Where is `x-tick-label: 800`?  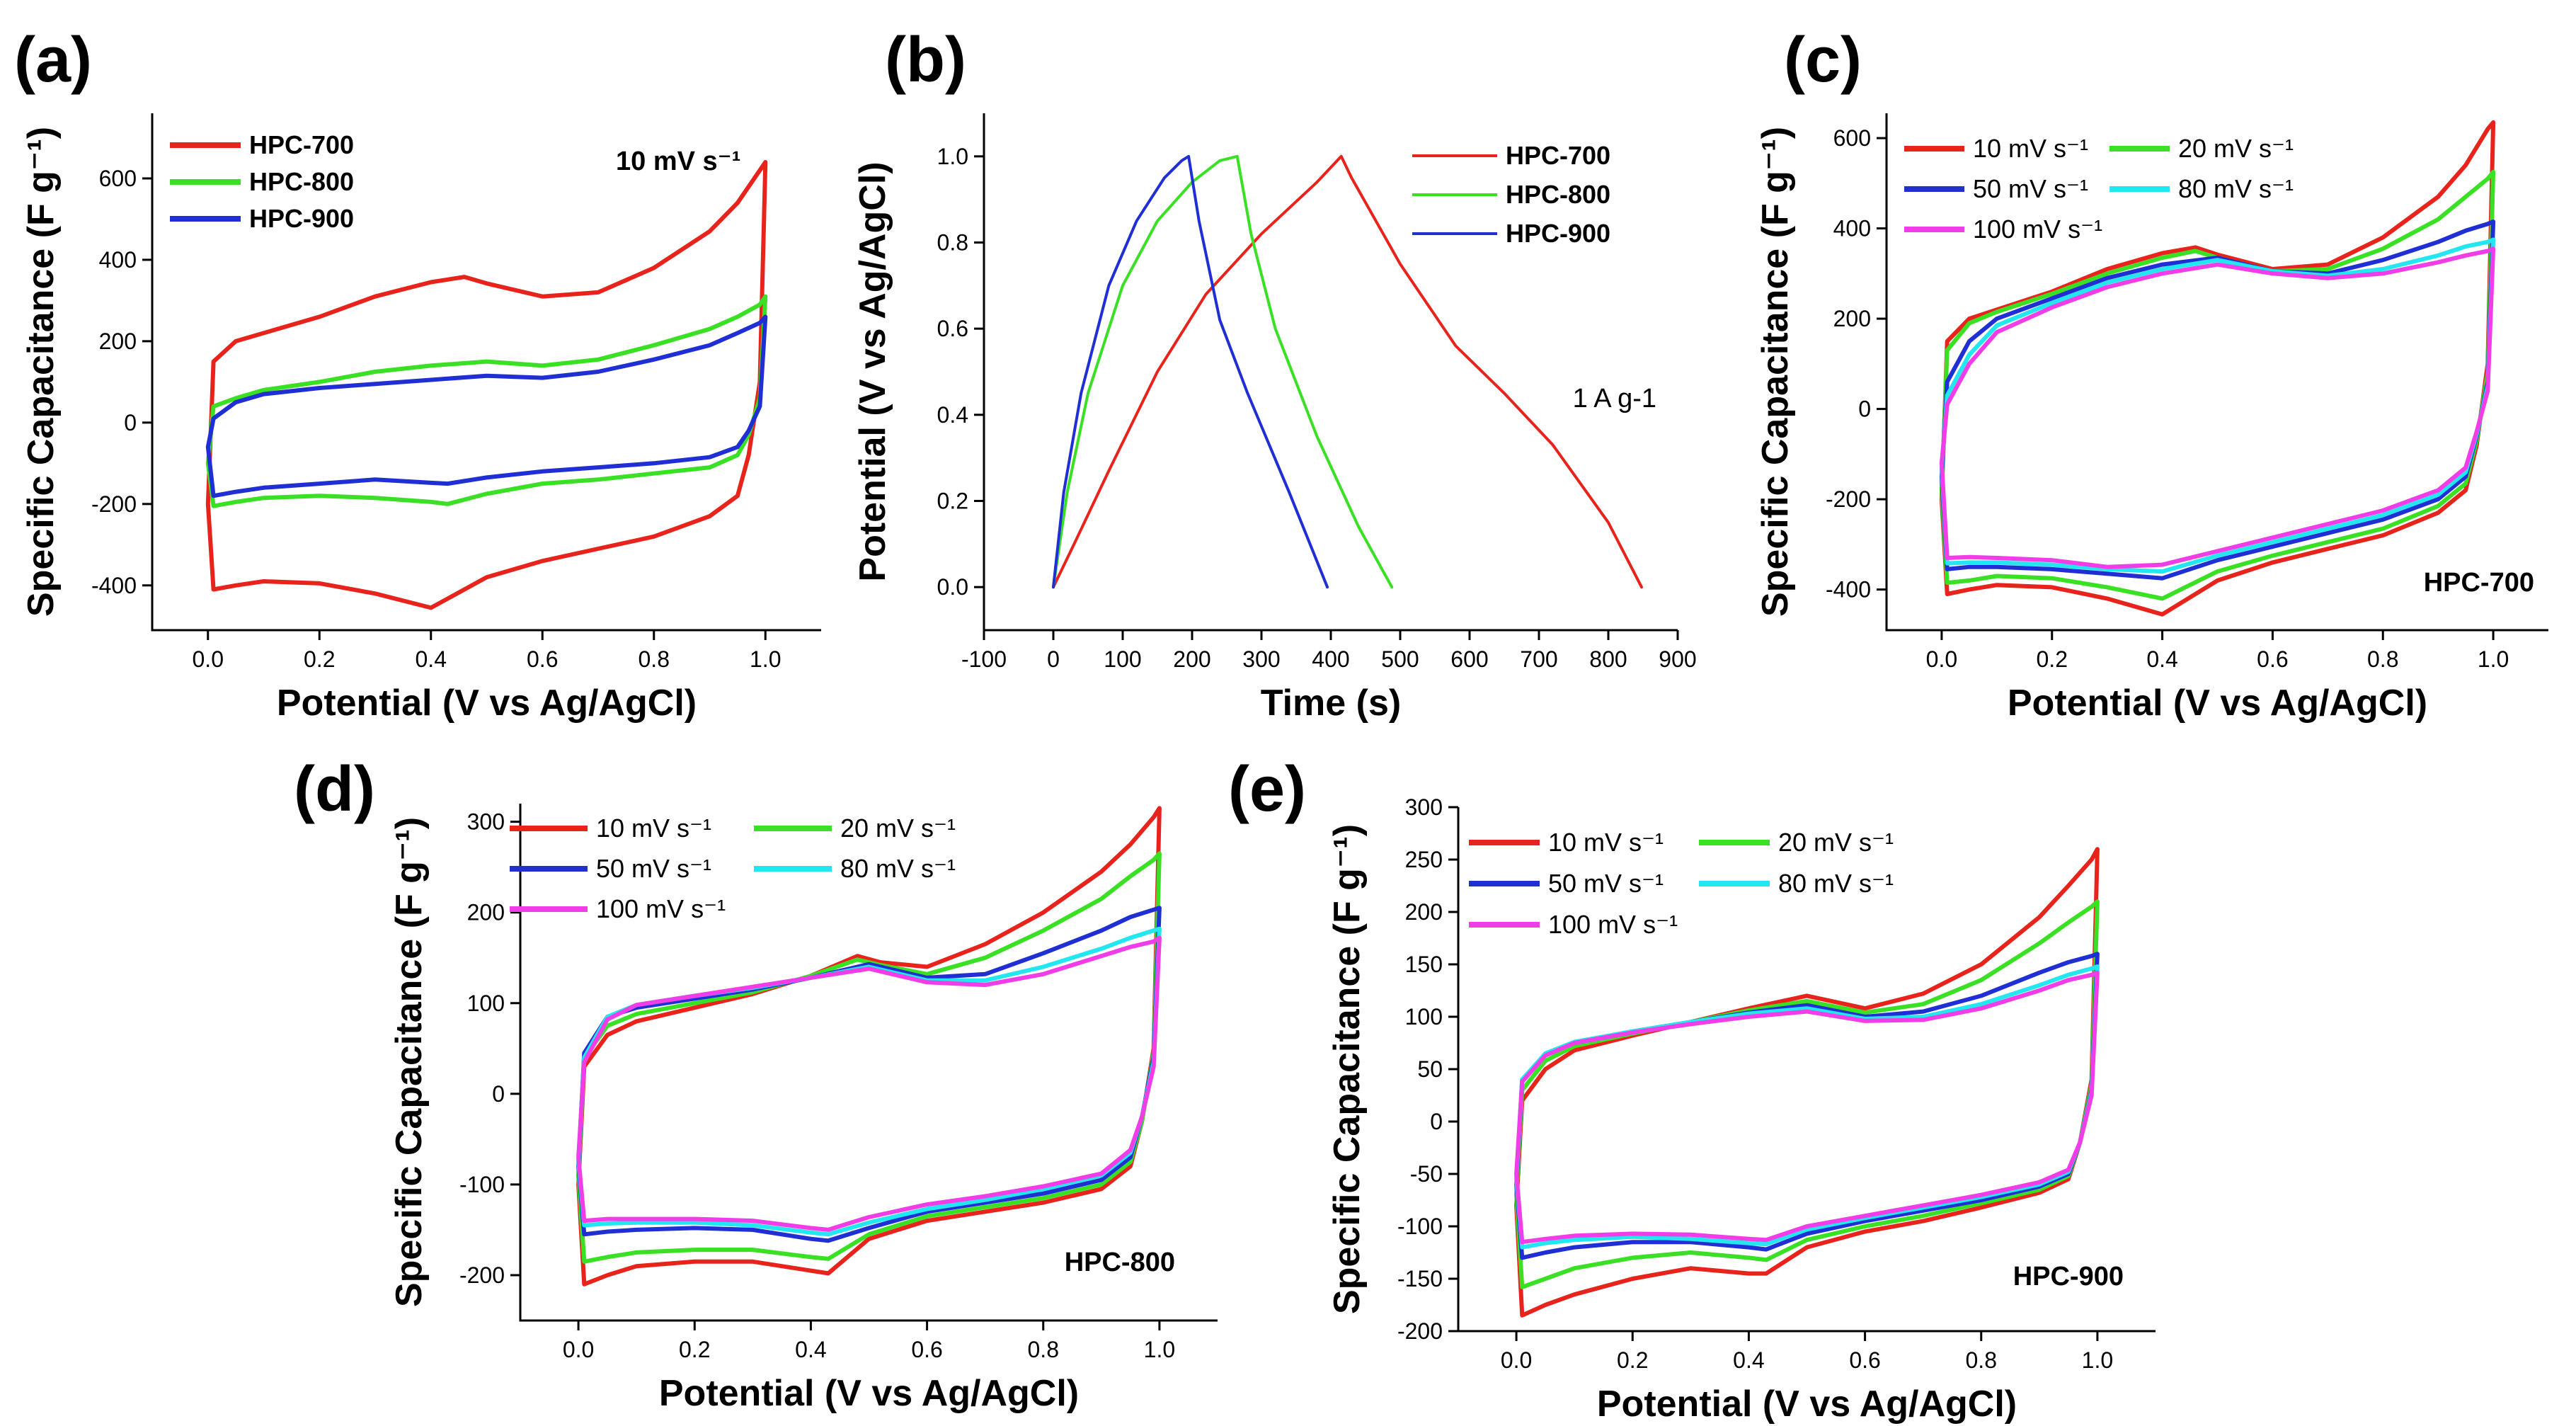
x-tick-label: 800 is located at coordinates (1608, 659).